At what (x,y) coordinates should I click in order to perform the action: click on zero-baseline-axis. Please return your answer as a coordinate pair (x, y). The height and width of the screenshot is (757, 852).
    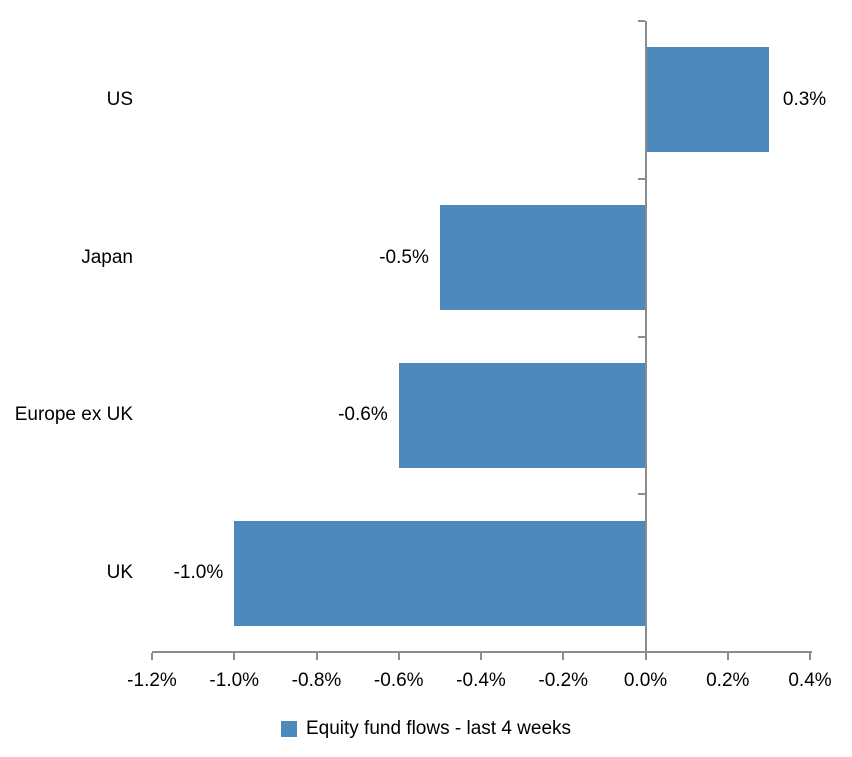
    Looking at the image, I should click on (645, 340).